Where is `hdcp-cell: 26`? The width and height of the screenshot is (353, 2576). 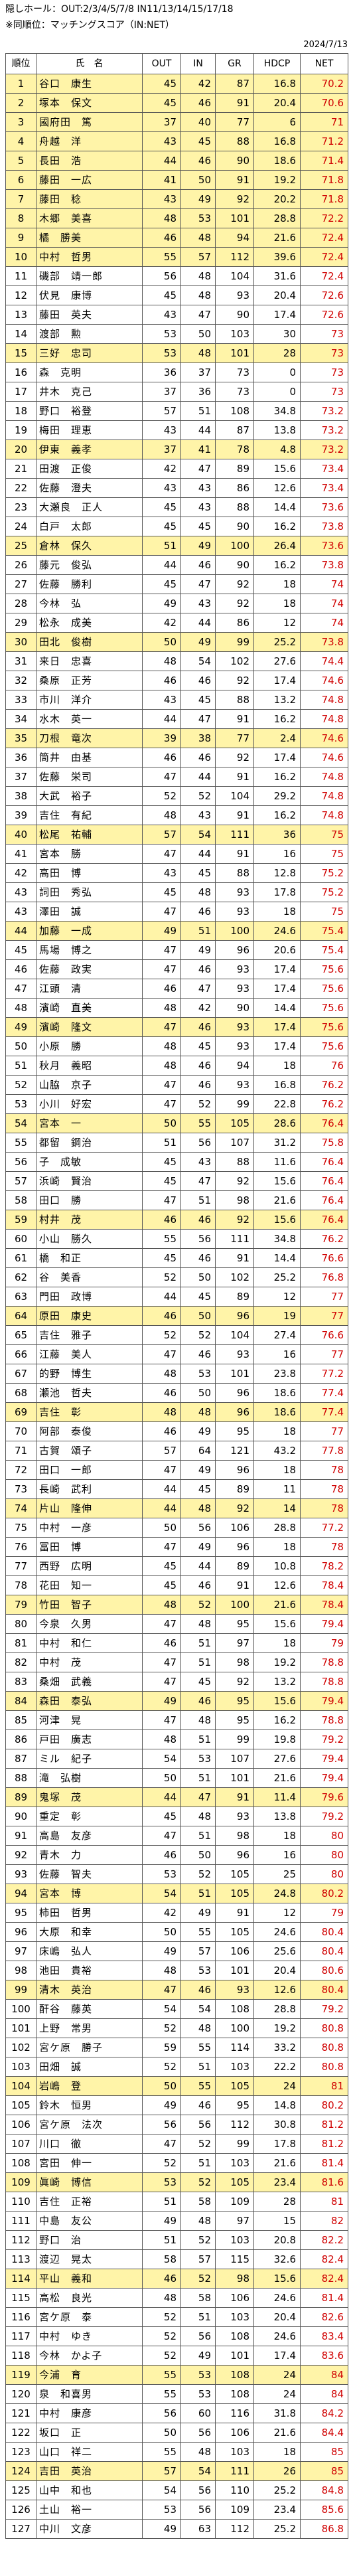
hdcp-cell: 26 is located at coordinates (277, 2471).